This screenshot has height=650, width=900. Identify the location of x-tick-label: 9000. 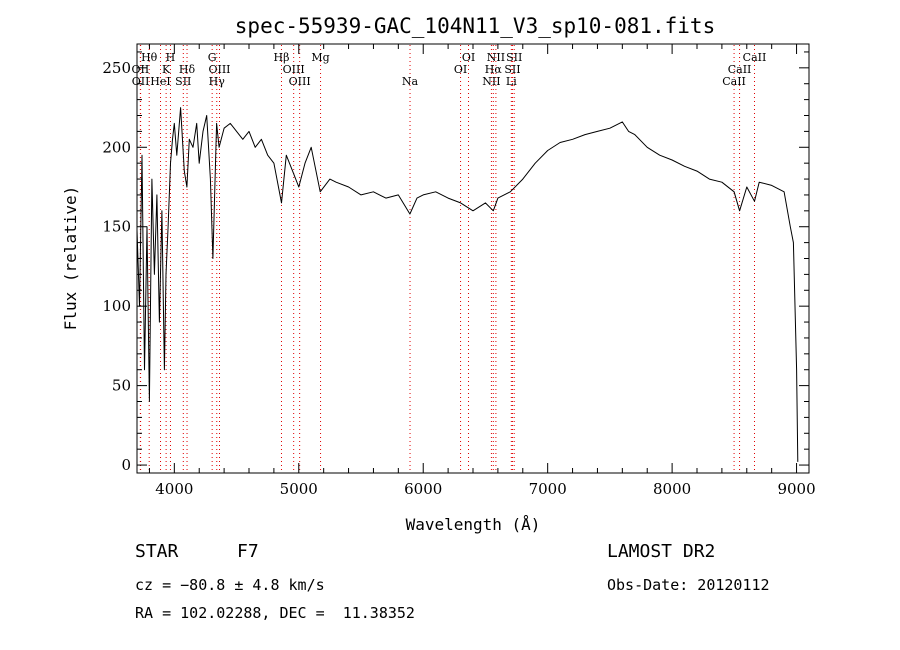
(796, 489).